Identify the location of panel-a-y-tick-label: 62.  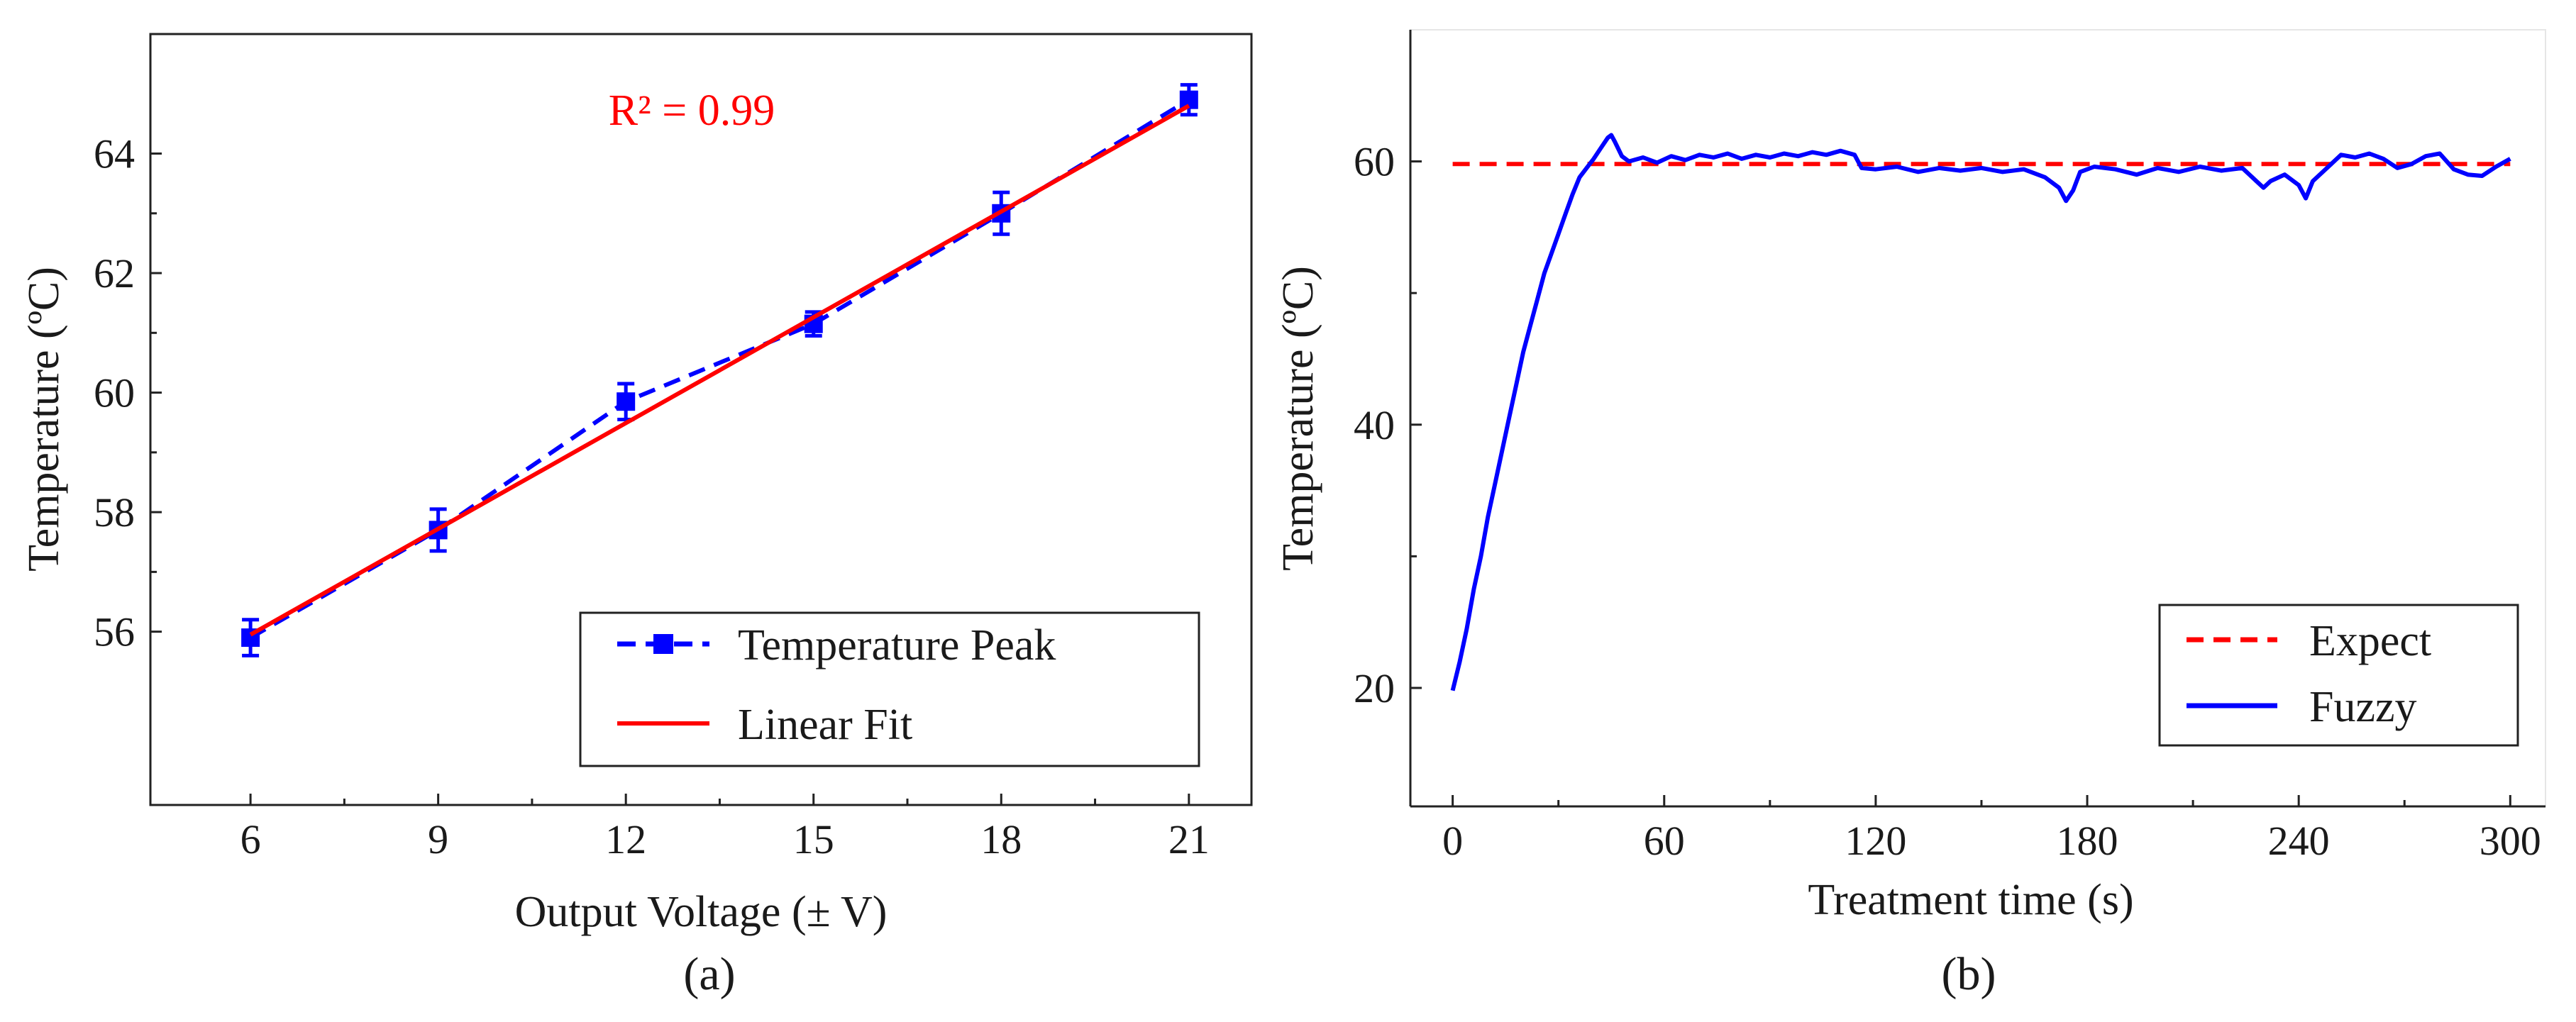
(114, 273).